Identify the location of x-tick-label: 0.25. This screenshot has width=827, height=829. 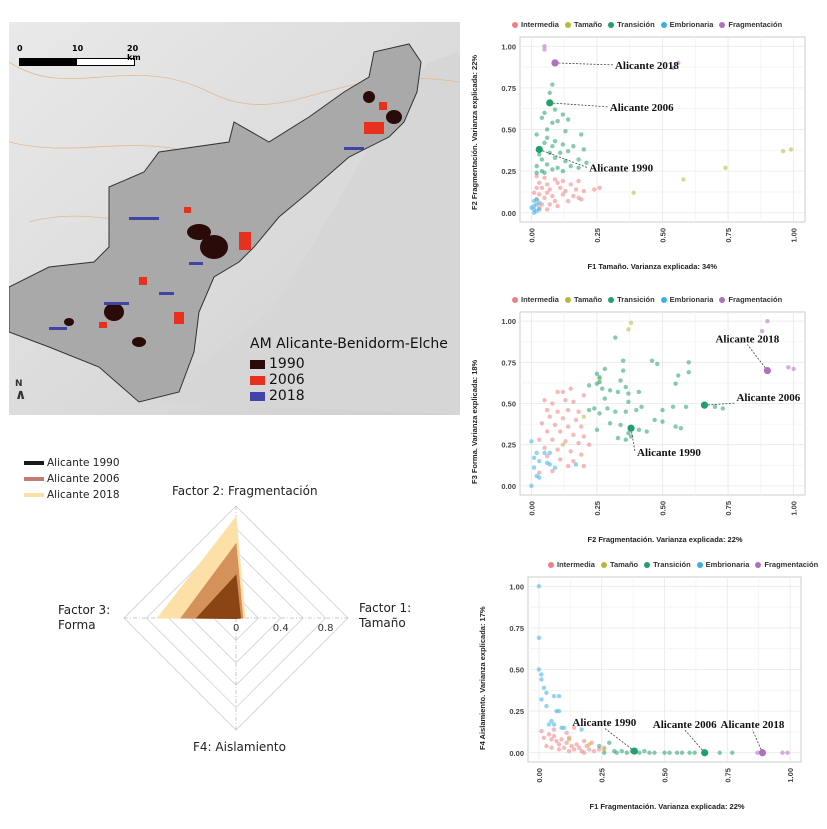
(597, 235).